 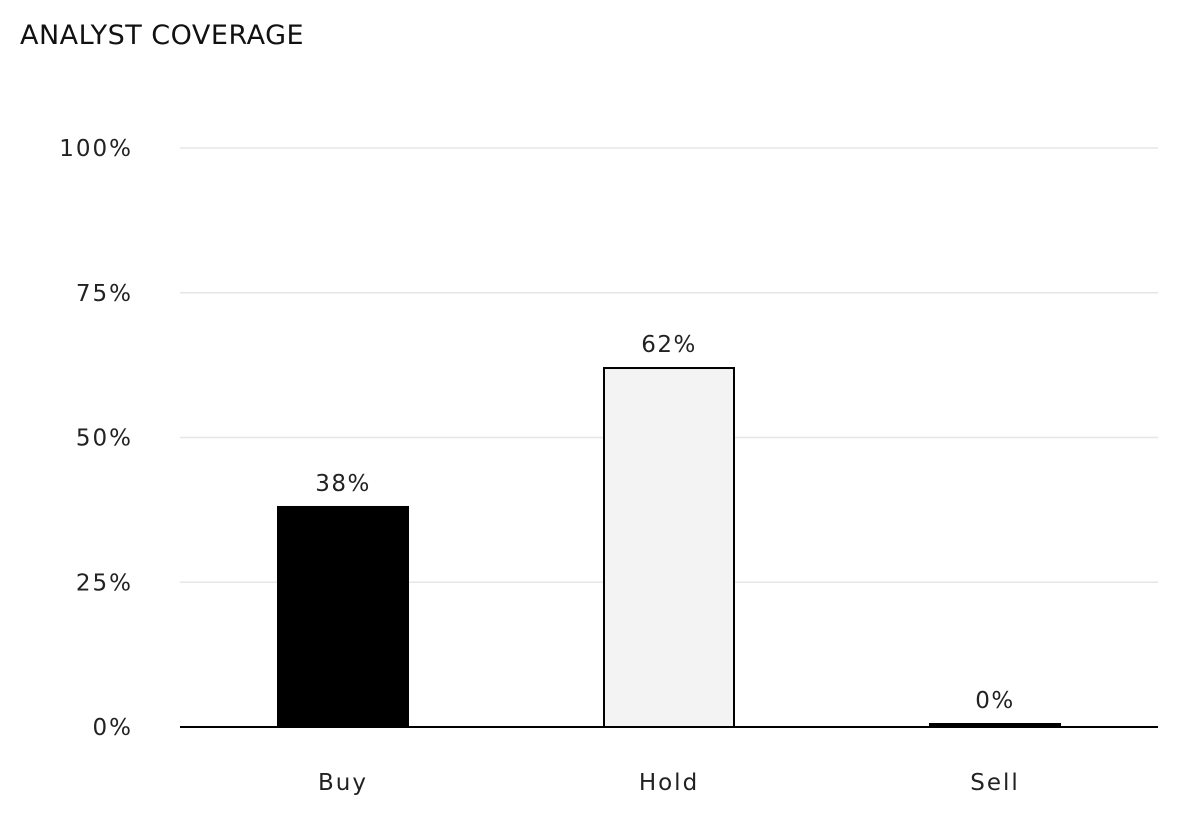 I want to click on x-tick-label-hold: Hold, so click(x=669, y=783).